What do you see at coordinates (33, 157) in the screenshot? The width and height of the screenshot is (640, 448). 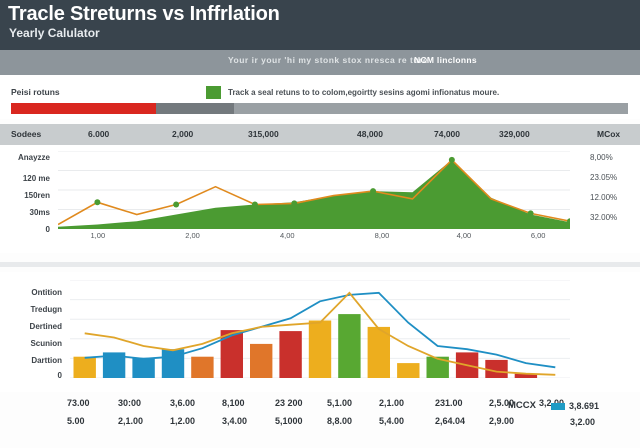 I see `chart1-y-tick: Anayzze` at bounding box center [33, 157].